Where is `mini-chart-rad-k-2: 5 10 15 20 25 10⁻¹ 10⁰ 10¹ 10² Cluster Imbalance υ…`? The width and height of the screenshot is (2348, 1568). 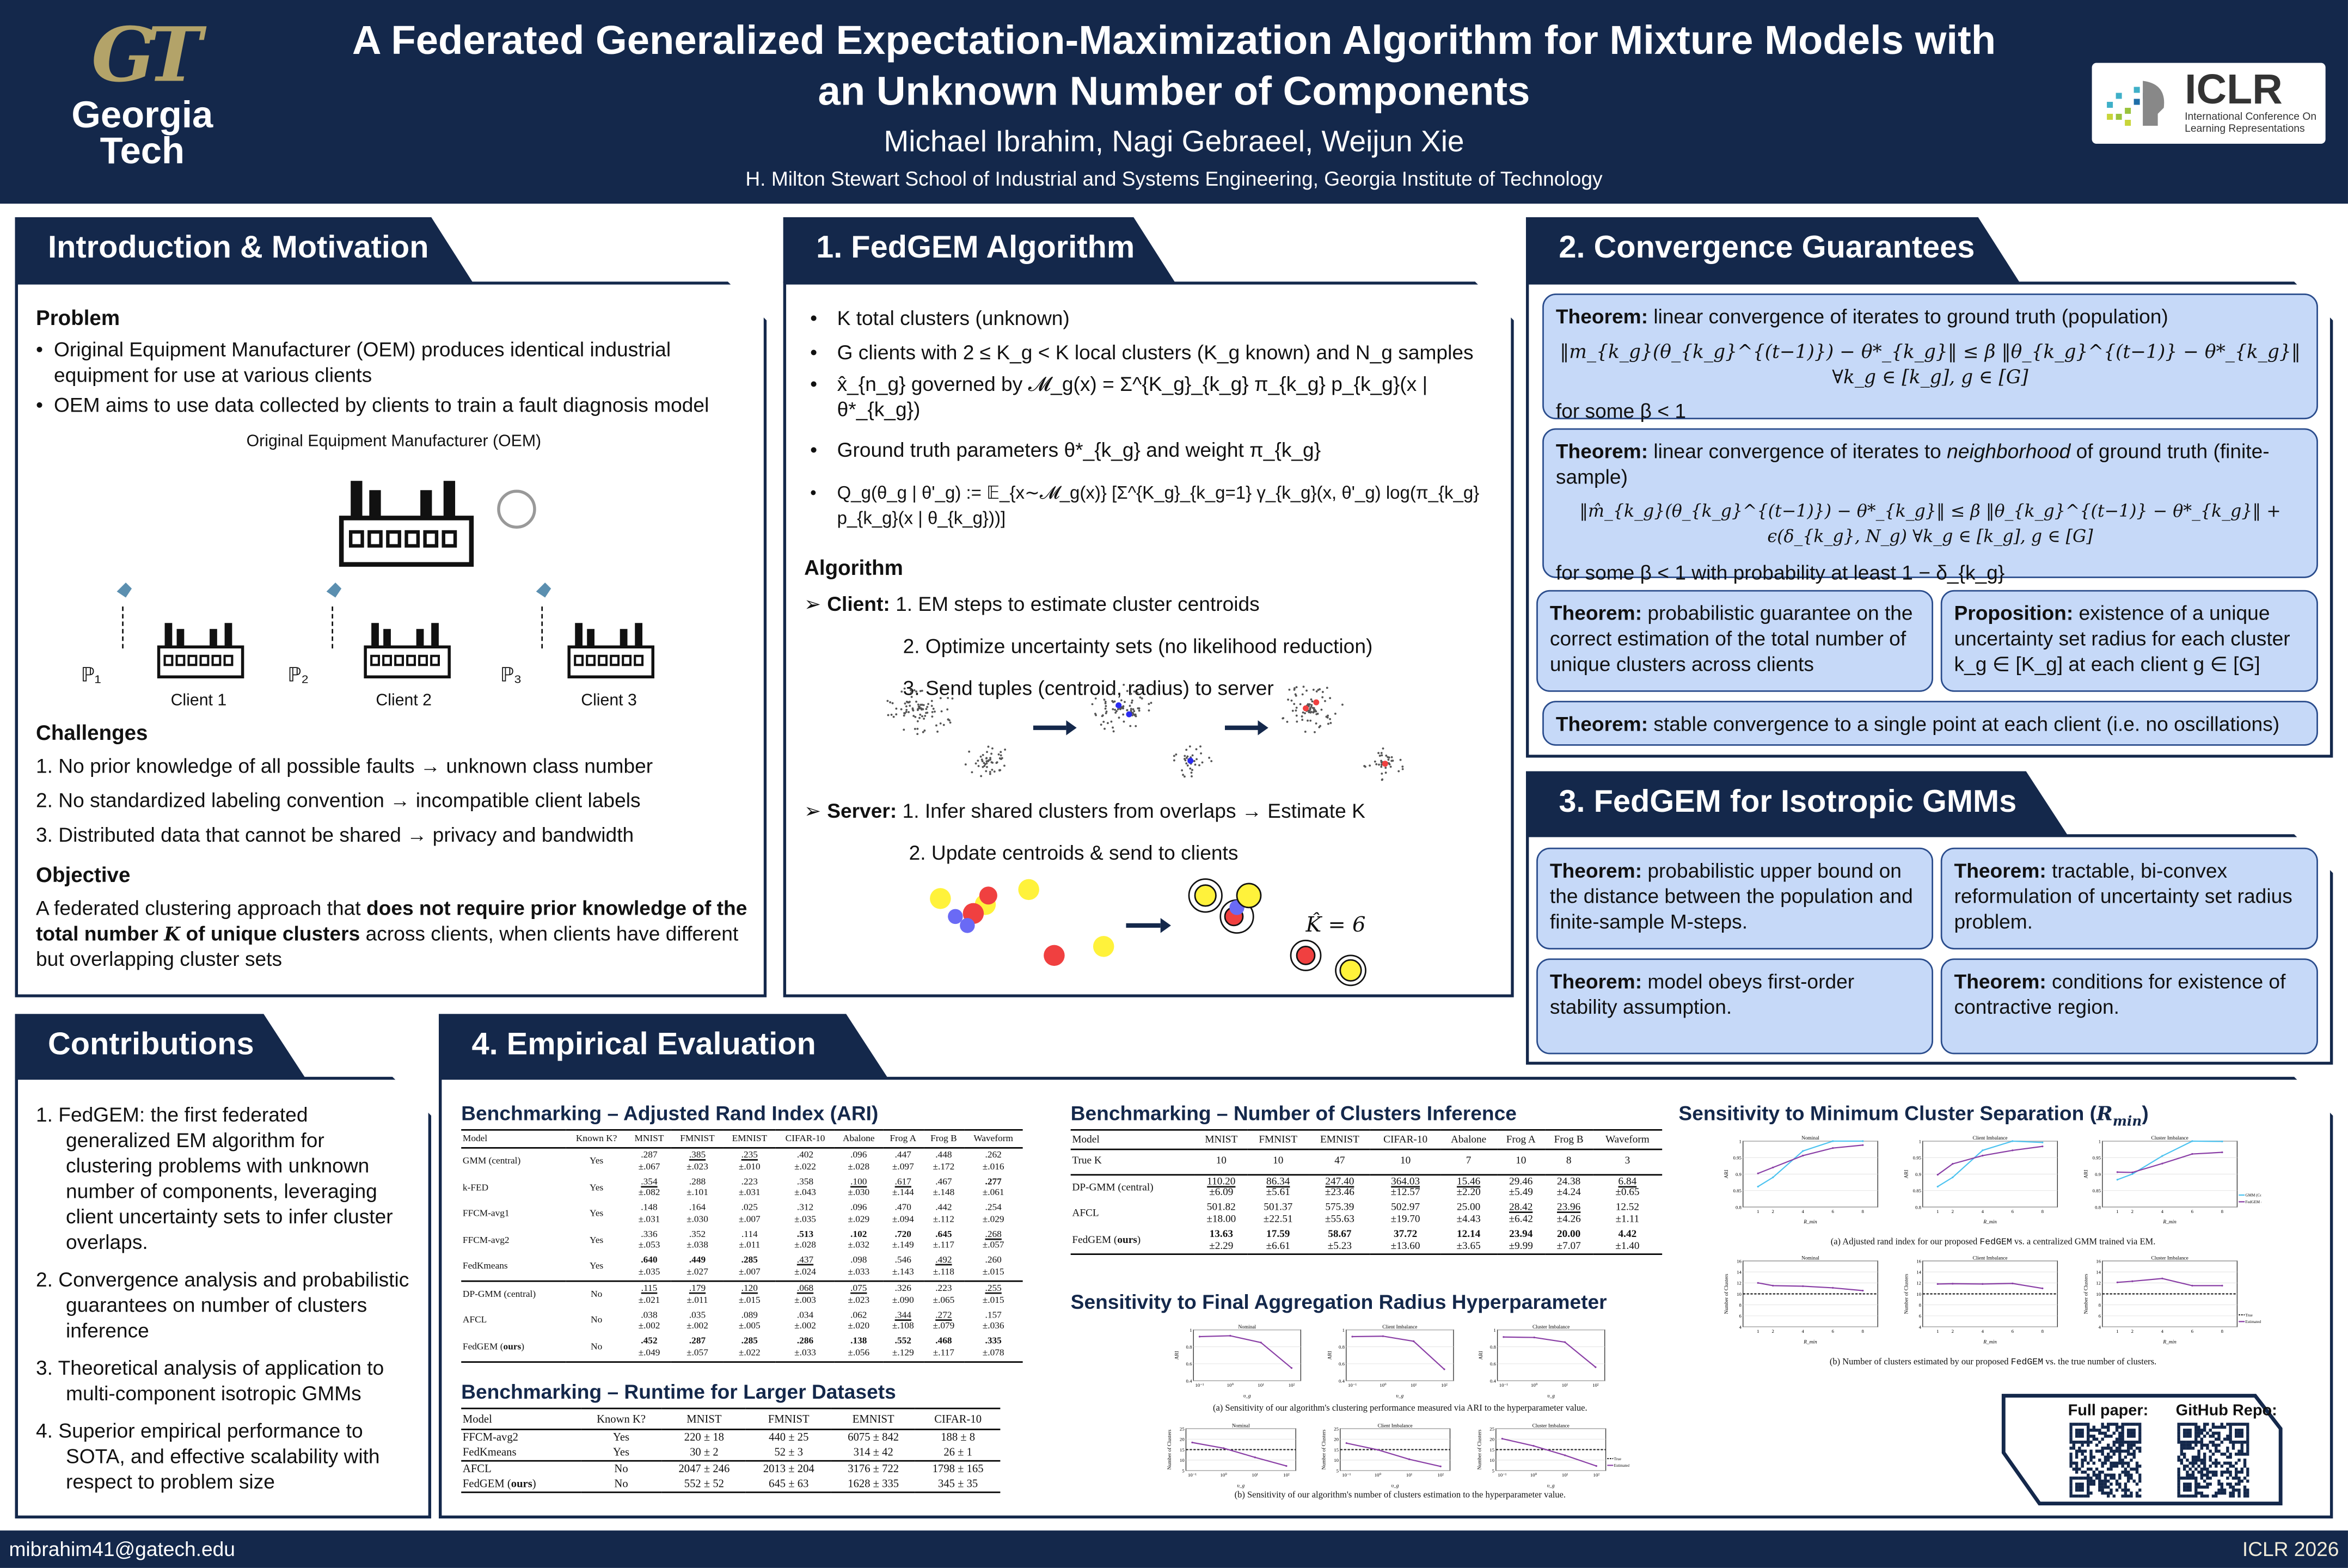
mini-chart-rad-k-2: 5 10 15 20 25 10⁻¹ 10⁰ 10¹ 10² Cluster Imbalance υ… is located at coordinates (1552, 1456).